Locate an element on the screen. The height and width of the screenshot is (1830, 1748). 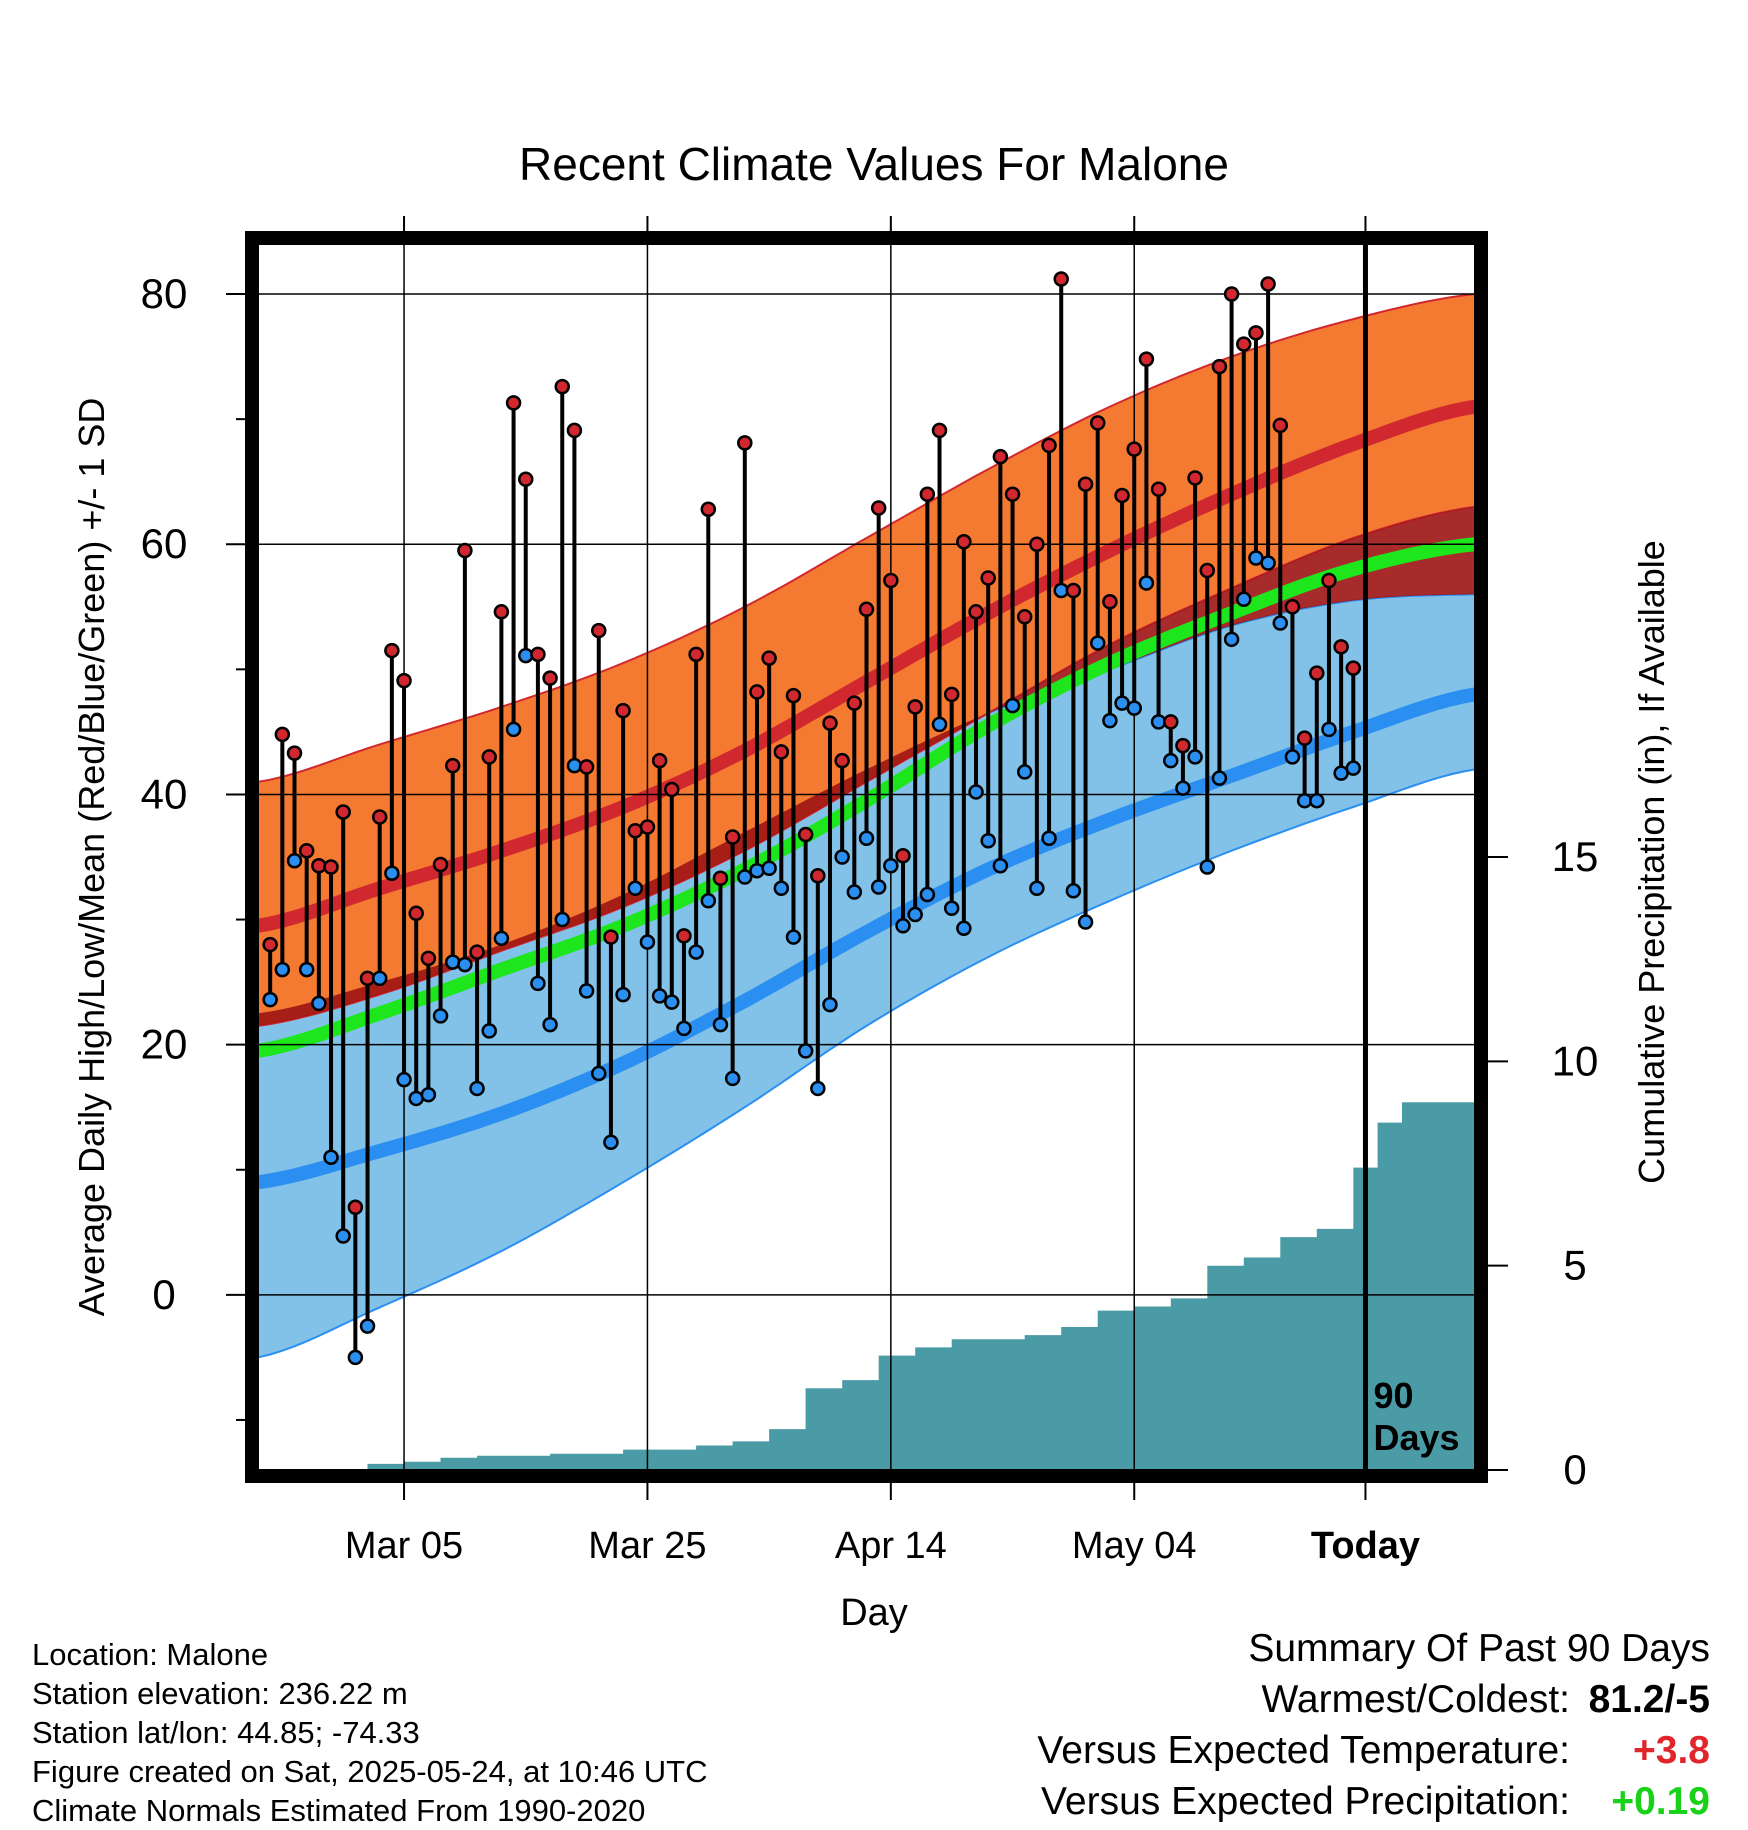
y-tick-label: 80 is located at coordinates (164, 293).